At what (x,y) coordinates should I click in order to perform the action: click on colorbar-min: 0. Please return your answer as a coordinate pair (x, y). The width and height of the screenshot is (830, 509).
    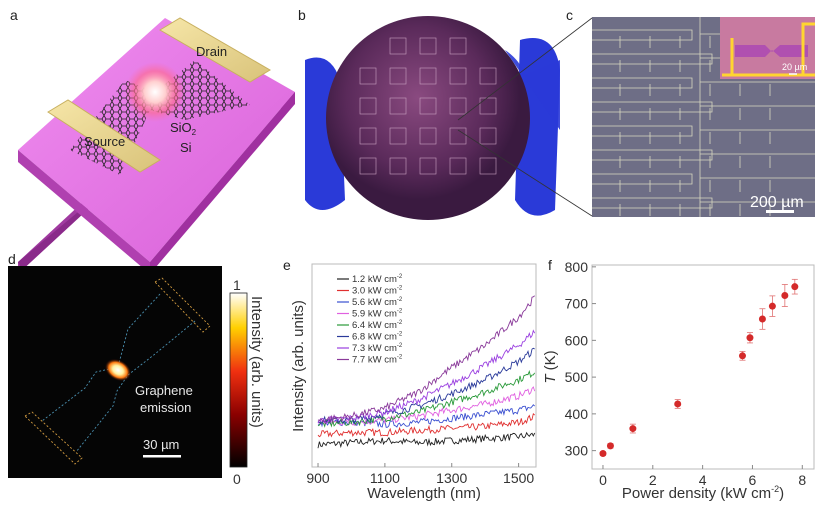
    Looking at the image, I should click on (237, 479).